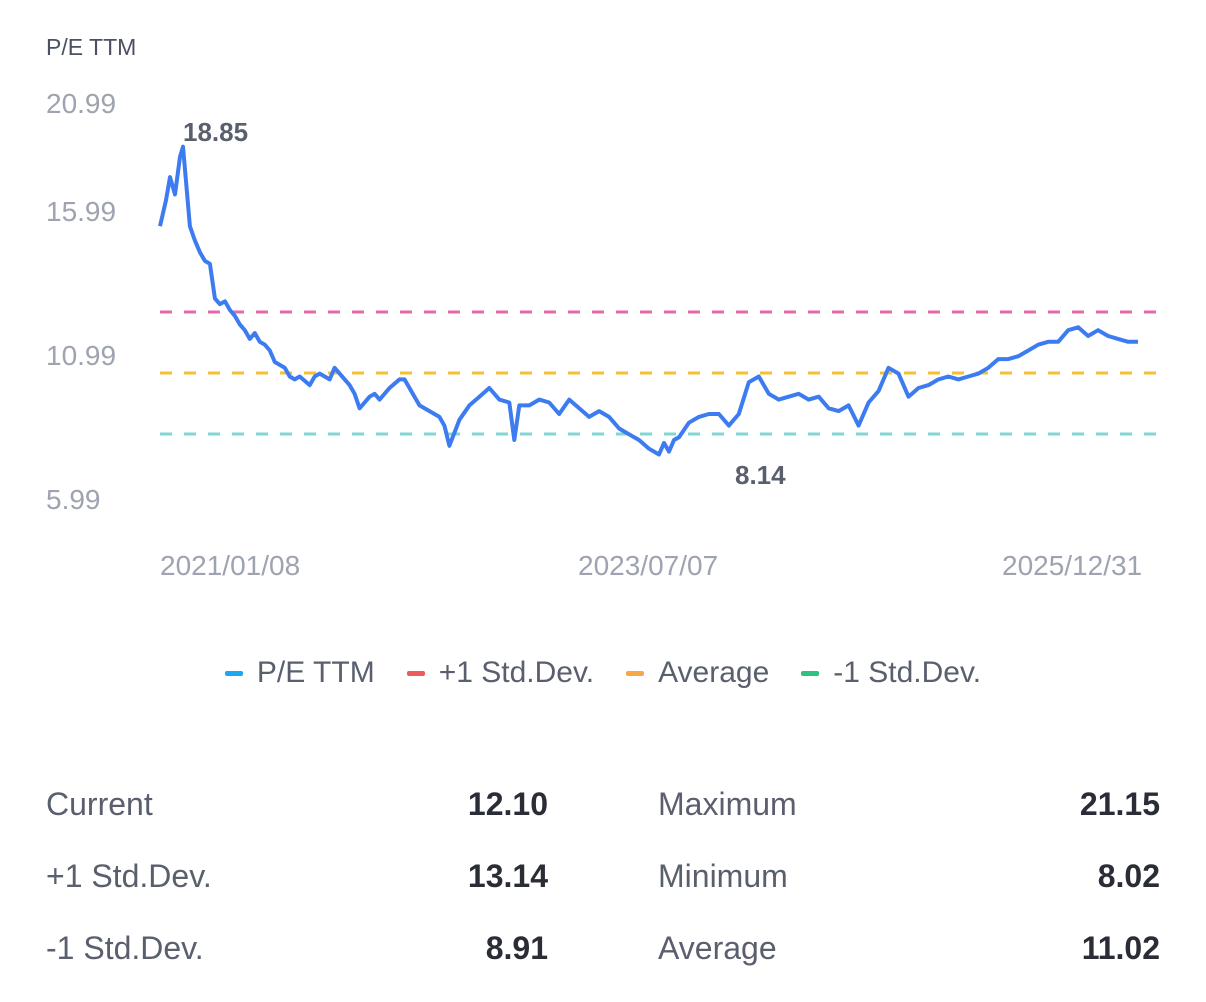  I want to click on max-annotation: 18.85, so click(216, 132).